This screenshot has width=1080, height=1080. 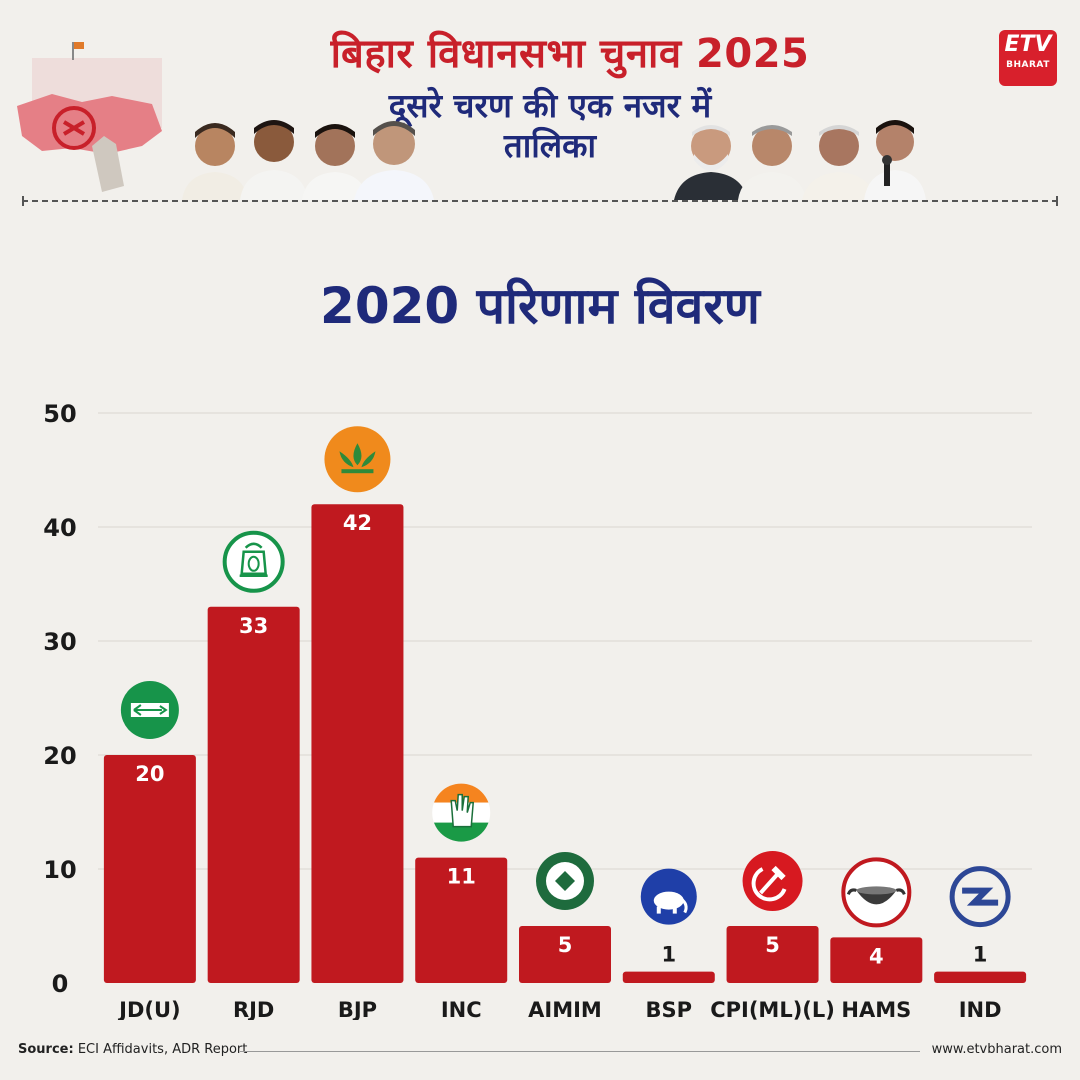 What do you see at coordinates (357, 523) in the screenshot?
I see `data-label: 42` at bounding box center [357, 523].